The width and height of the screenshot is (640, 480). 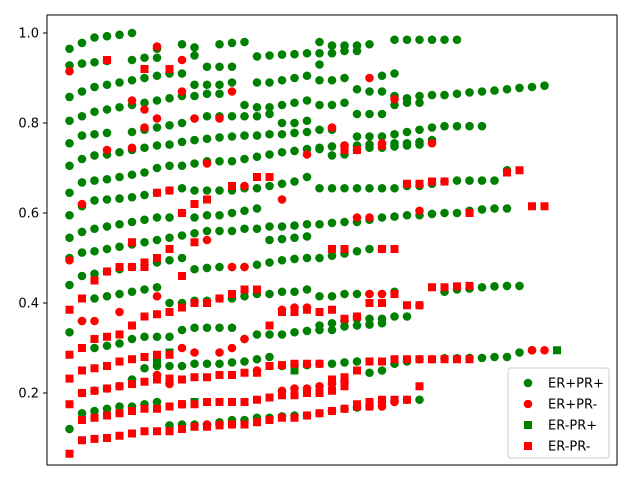 What do you see at coordinates (558, 413) in the screenshot?
I see `legend: ER+PR+ ER+PR- ER-PR+ ER-PR-` at bounding box center [558, 413].